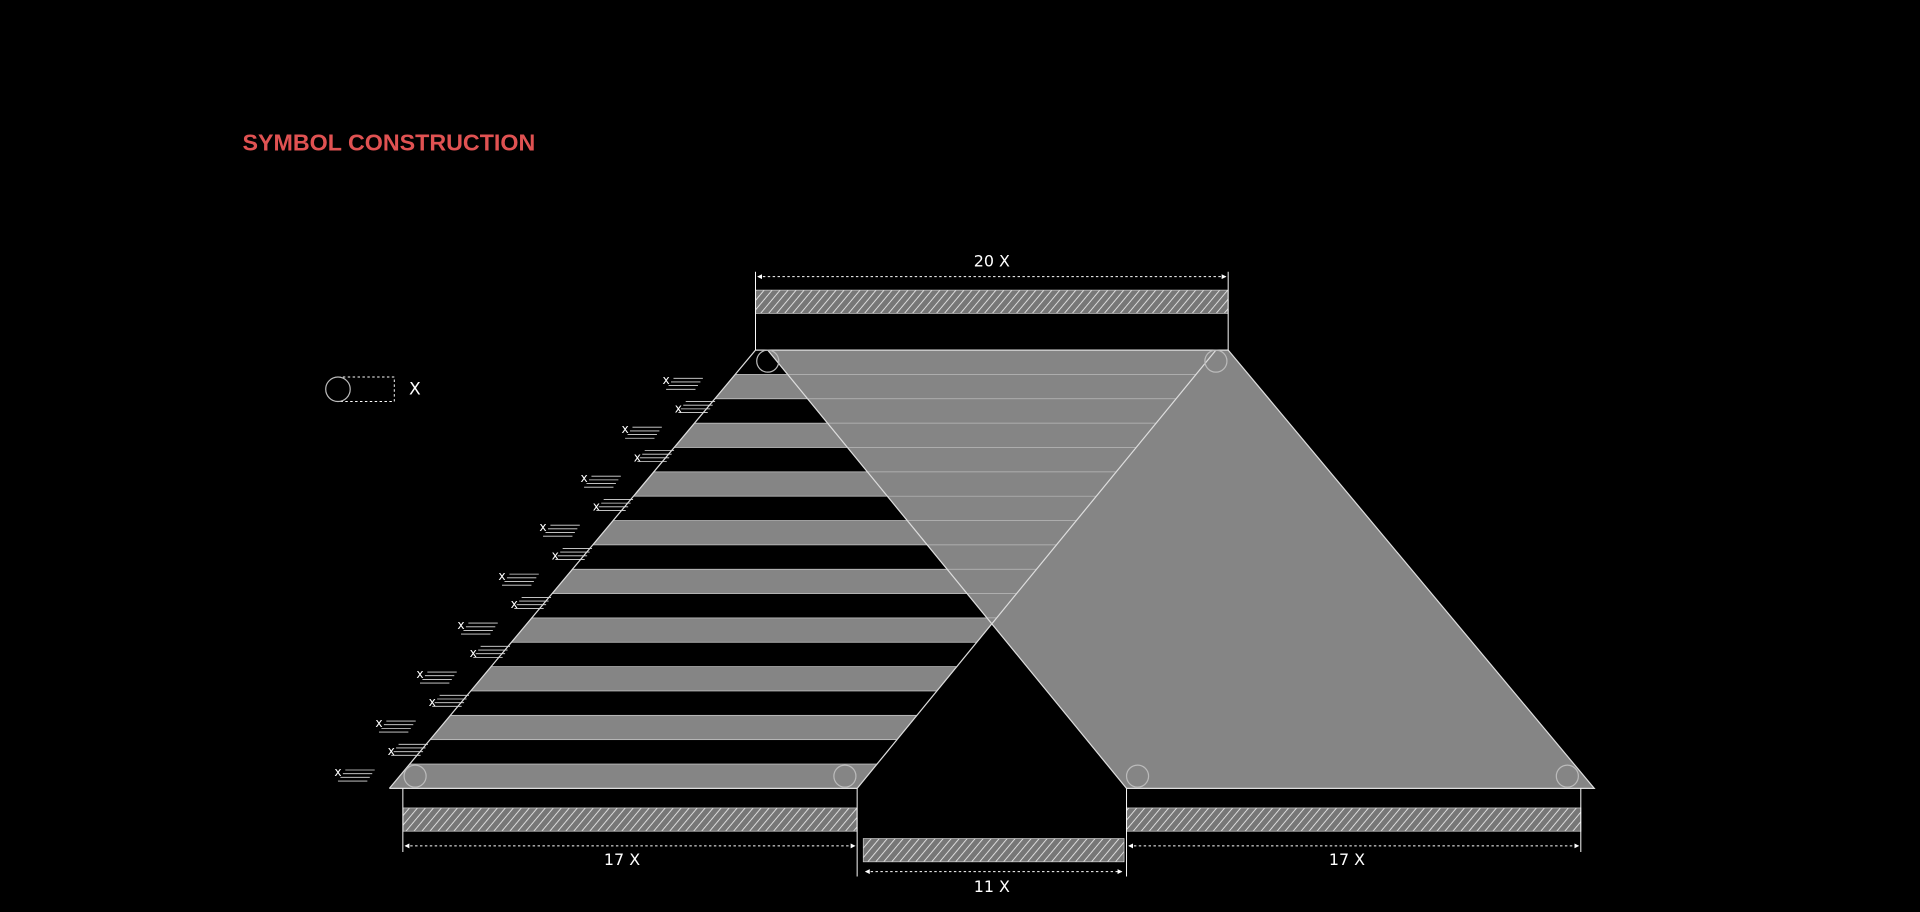 This screenshot has height=912, width=1920. I want to click on legend-unit: X, so click(373, 389).